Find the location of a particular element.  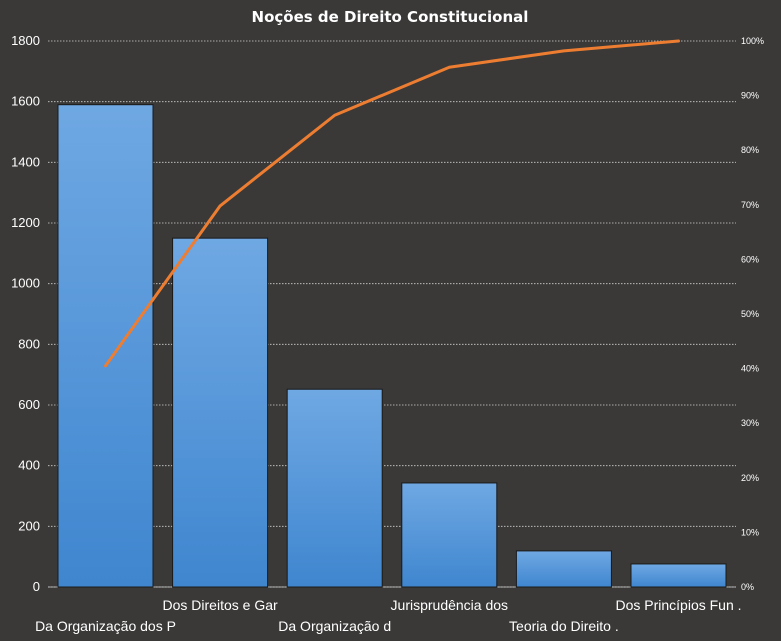

y2-tick-label: 20% is located at coordinates (750, 478).